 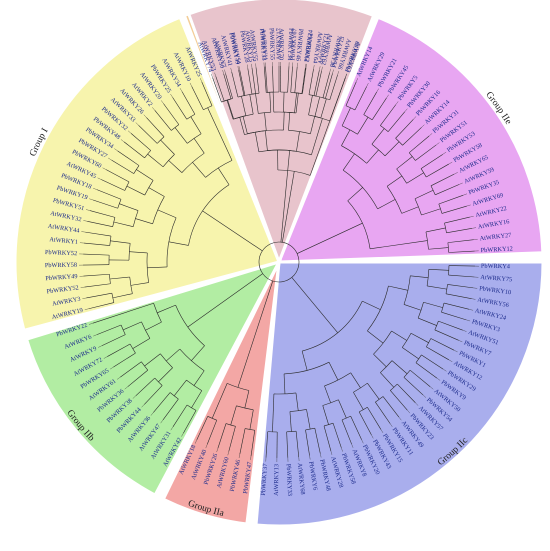 I want to click on leaf-label: AtWRKY17, so click(x=278, y=44).